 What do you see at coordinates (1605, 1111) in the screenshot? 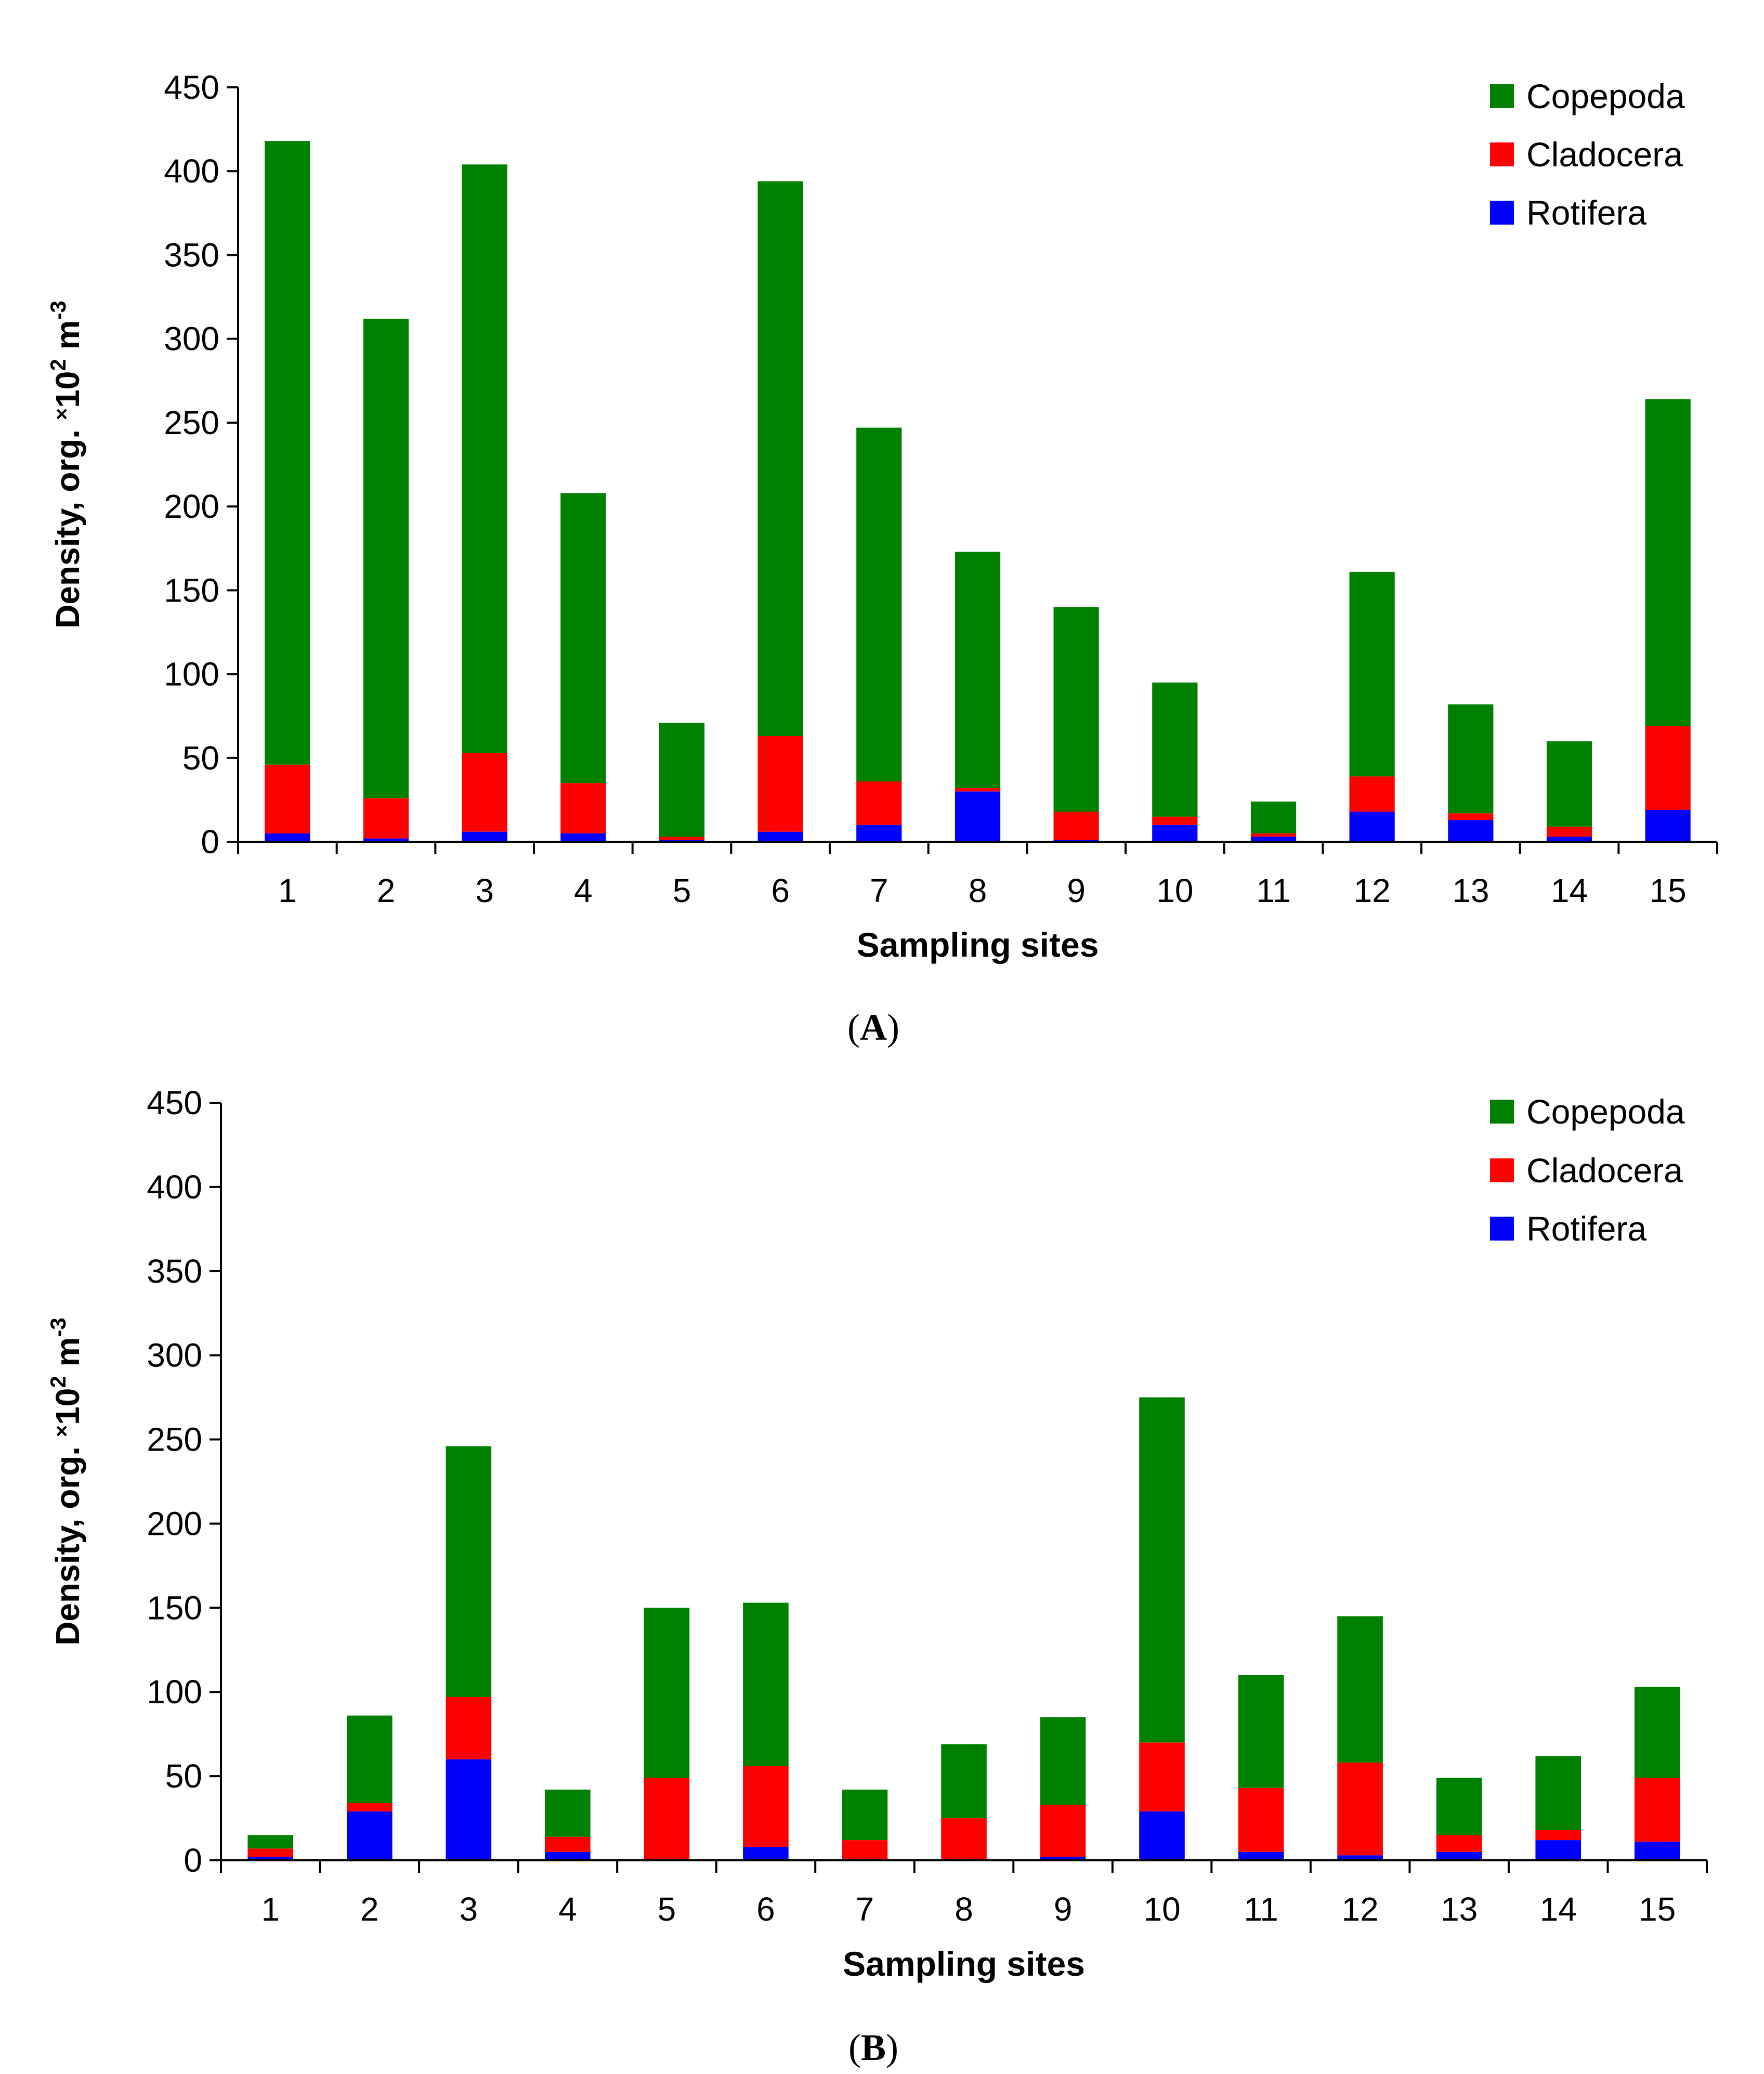
I see `legend-label-copepoda: Copepoda` at bounding box center [1605, 1111].